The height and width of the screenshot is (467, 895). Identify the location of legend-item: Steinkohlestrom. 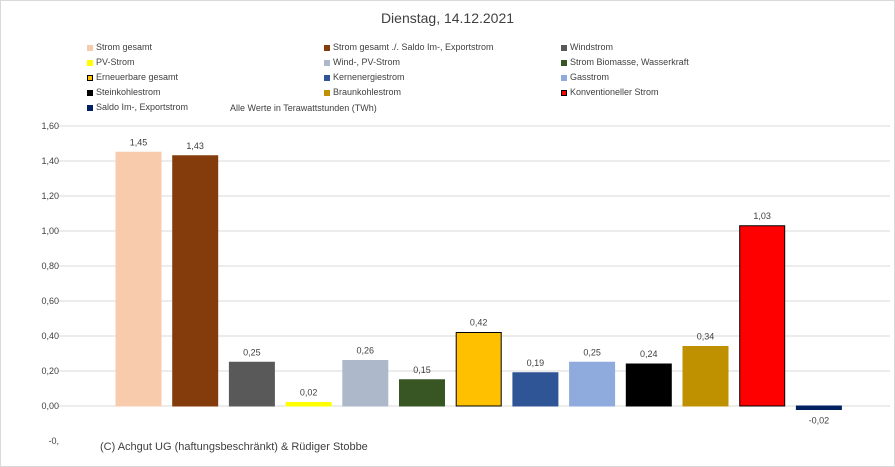
(124, 92).